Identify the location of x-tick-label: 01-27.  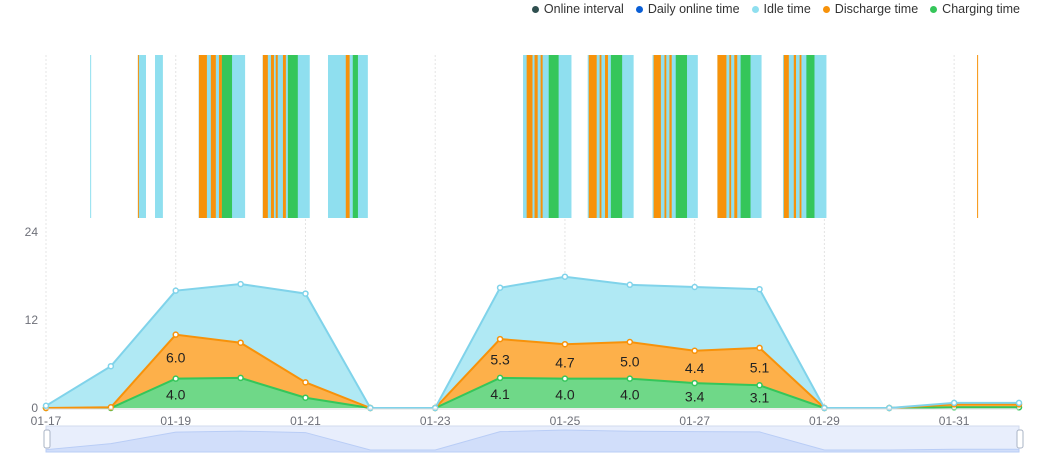
(694, 421).